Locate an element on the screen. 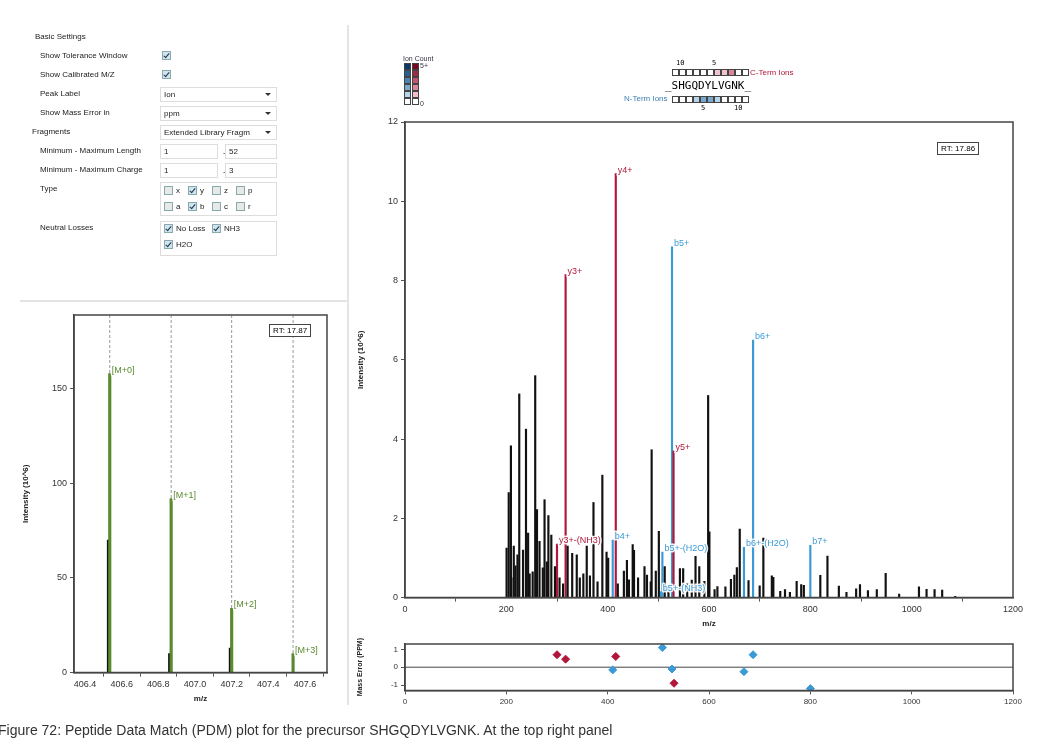 The height and width of the screenshot is (738, 1057). dropdown-field: ppm is located at coordinates (218, 113).